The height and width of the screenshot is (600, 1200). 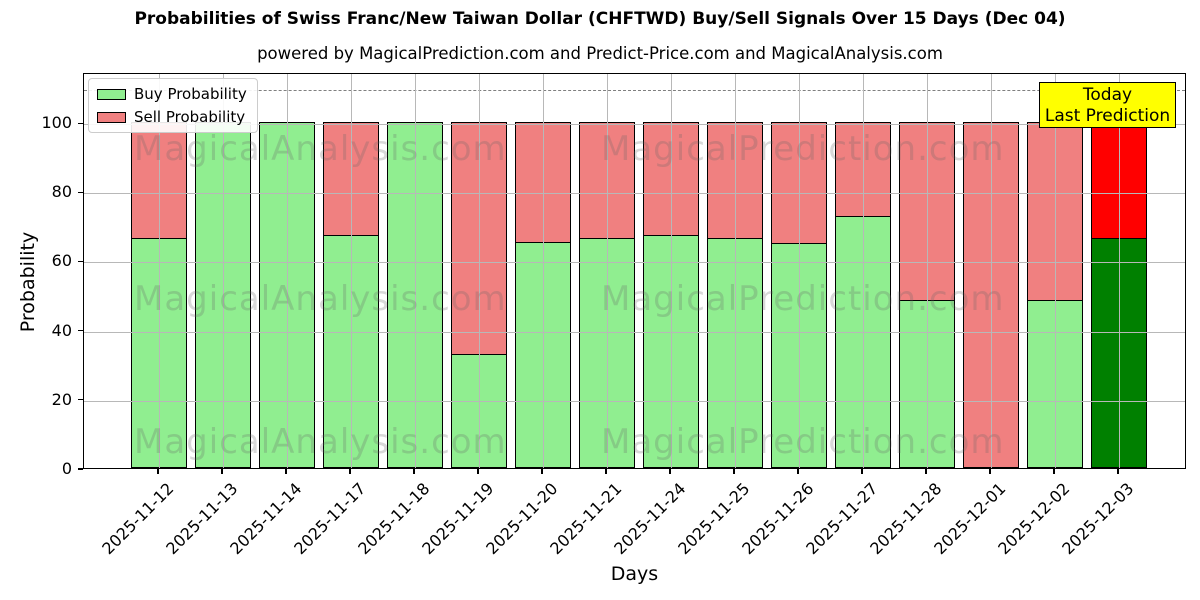 What do you see at coordinates (66, 468) in the screenshot?
I see `y-tick-label: 0` at bounding box center [66, 468].